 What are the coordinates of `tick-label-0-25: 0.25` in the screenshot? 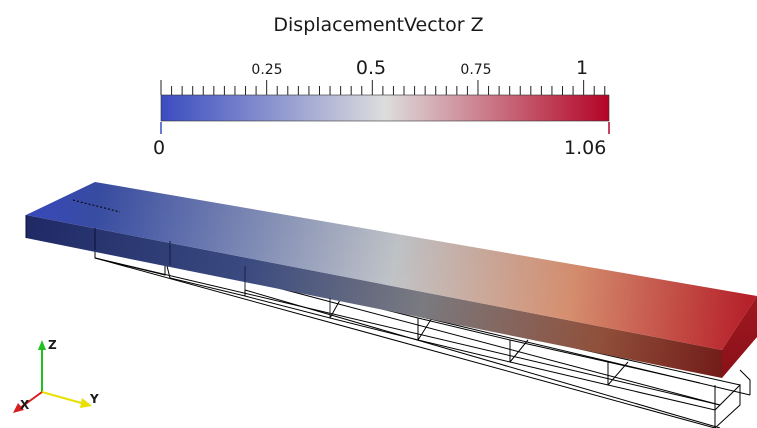 It's located at (267, 70).